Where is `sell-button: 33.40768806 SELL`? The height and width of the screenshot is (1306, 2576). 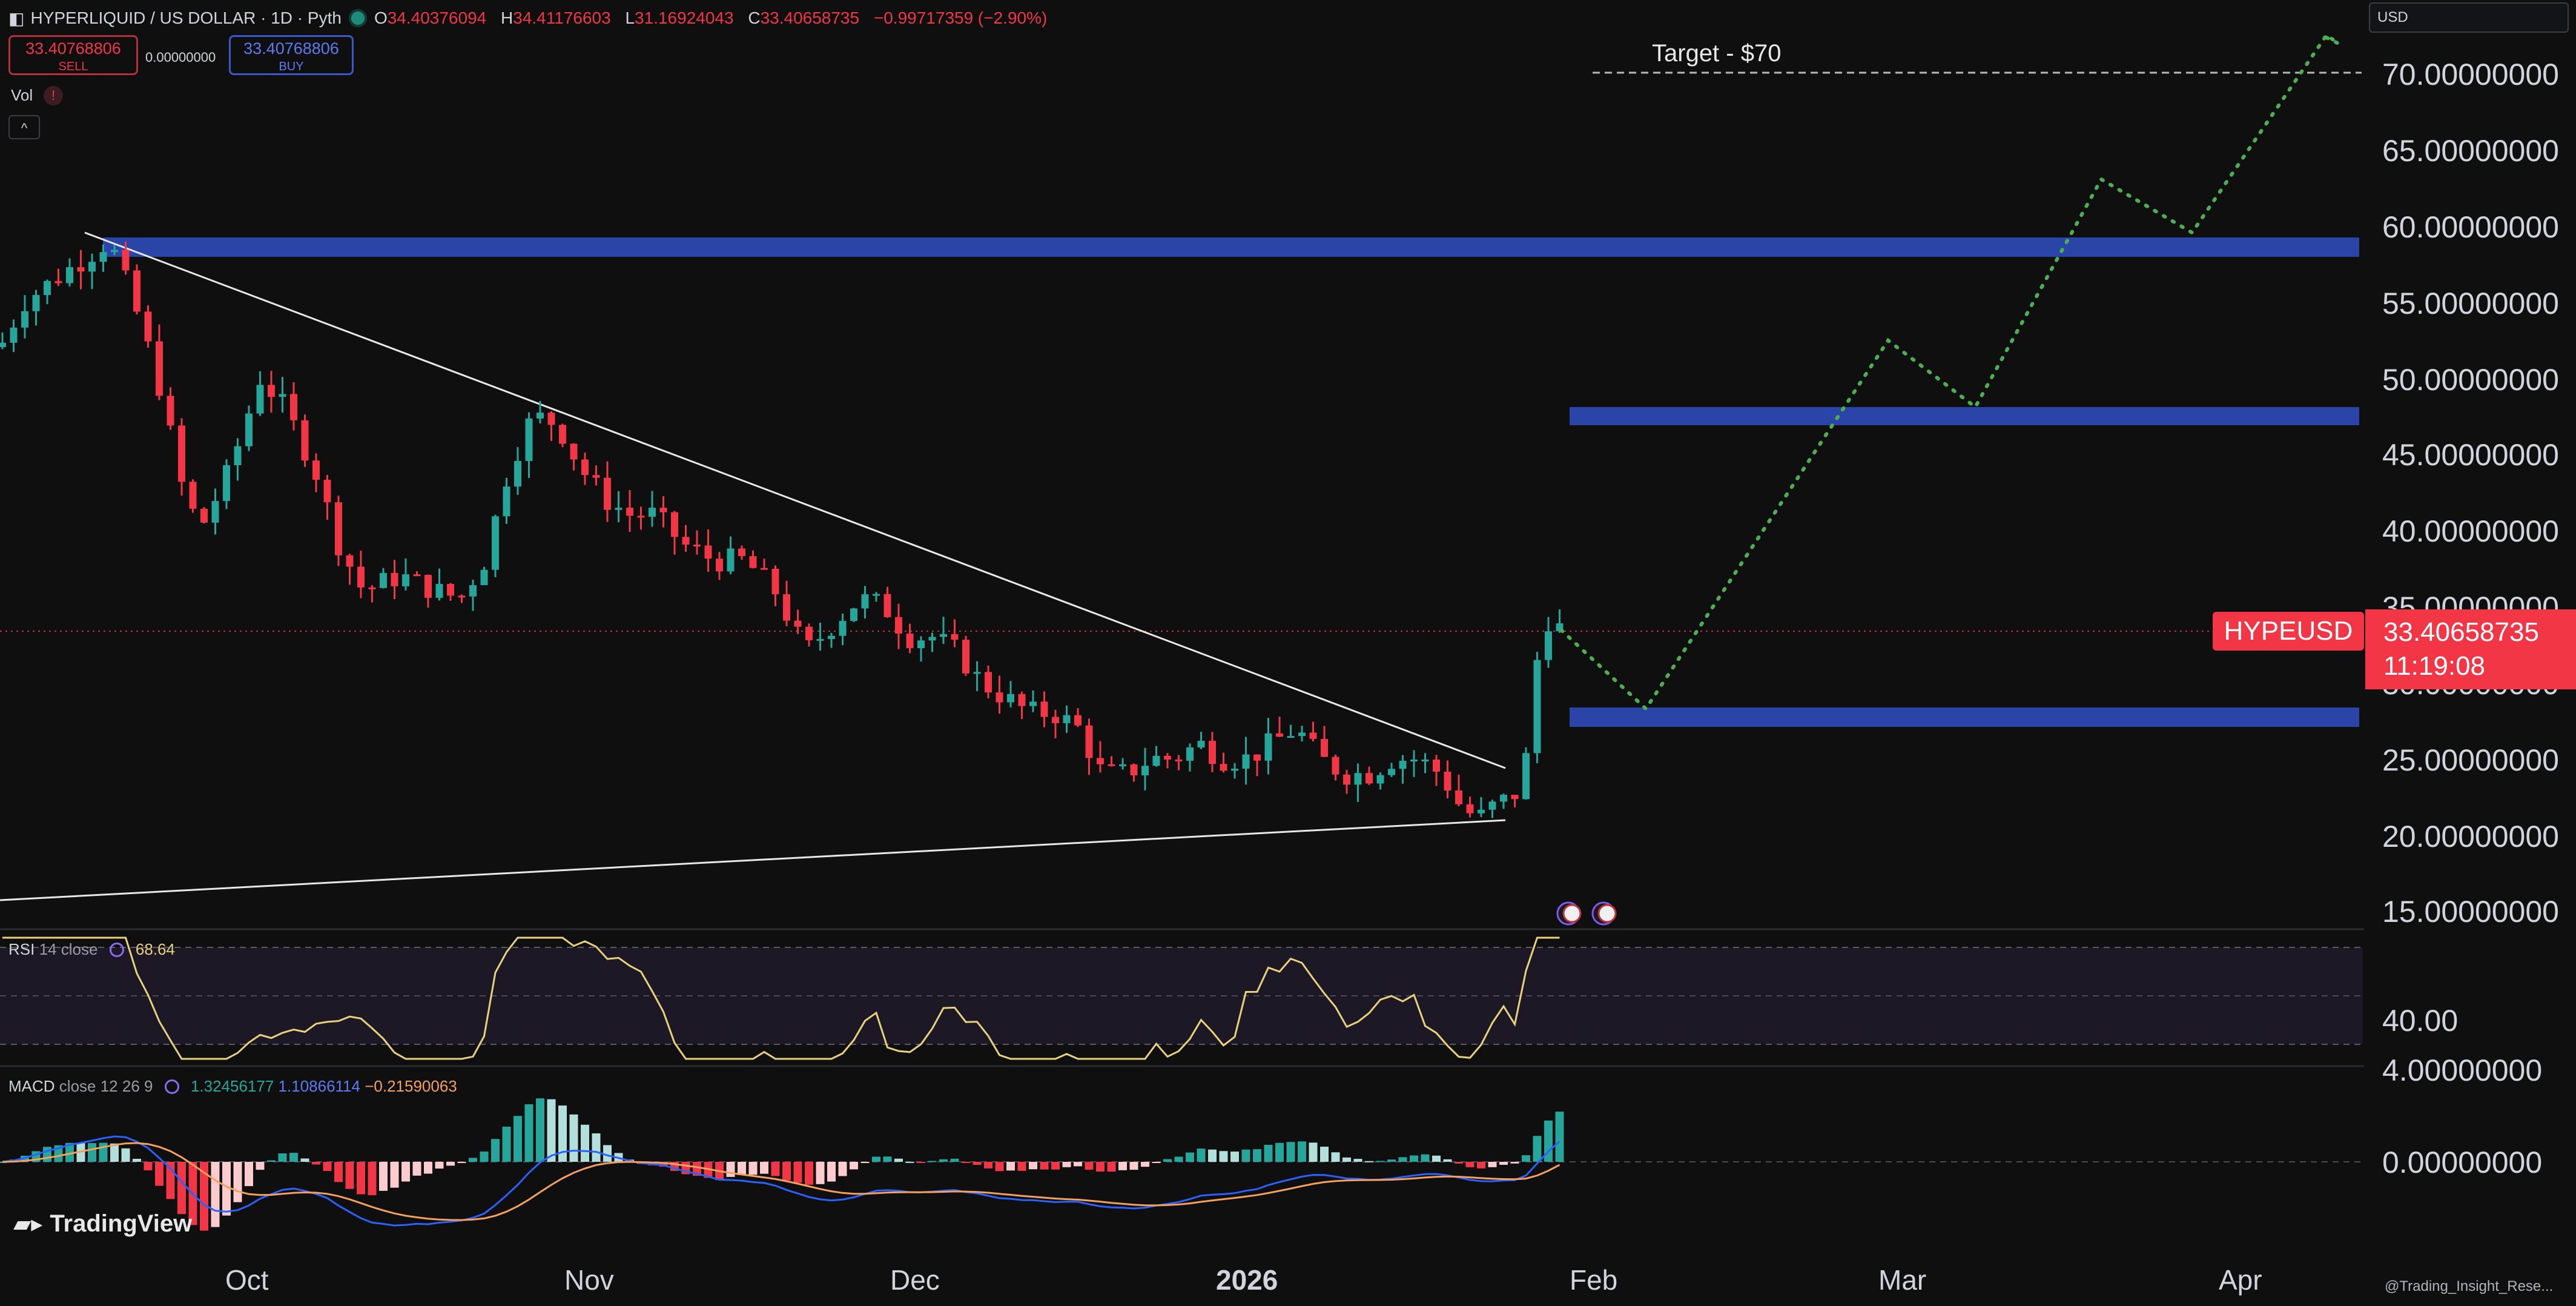
sell-button: 33.40768806 SELL is located at coordinates (73, 55).